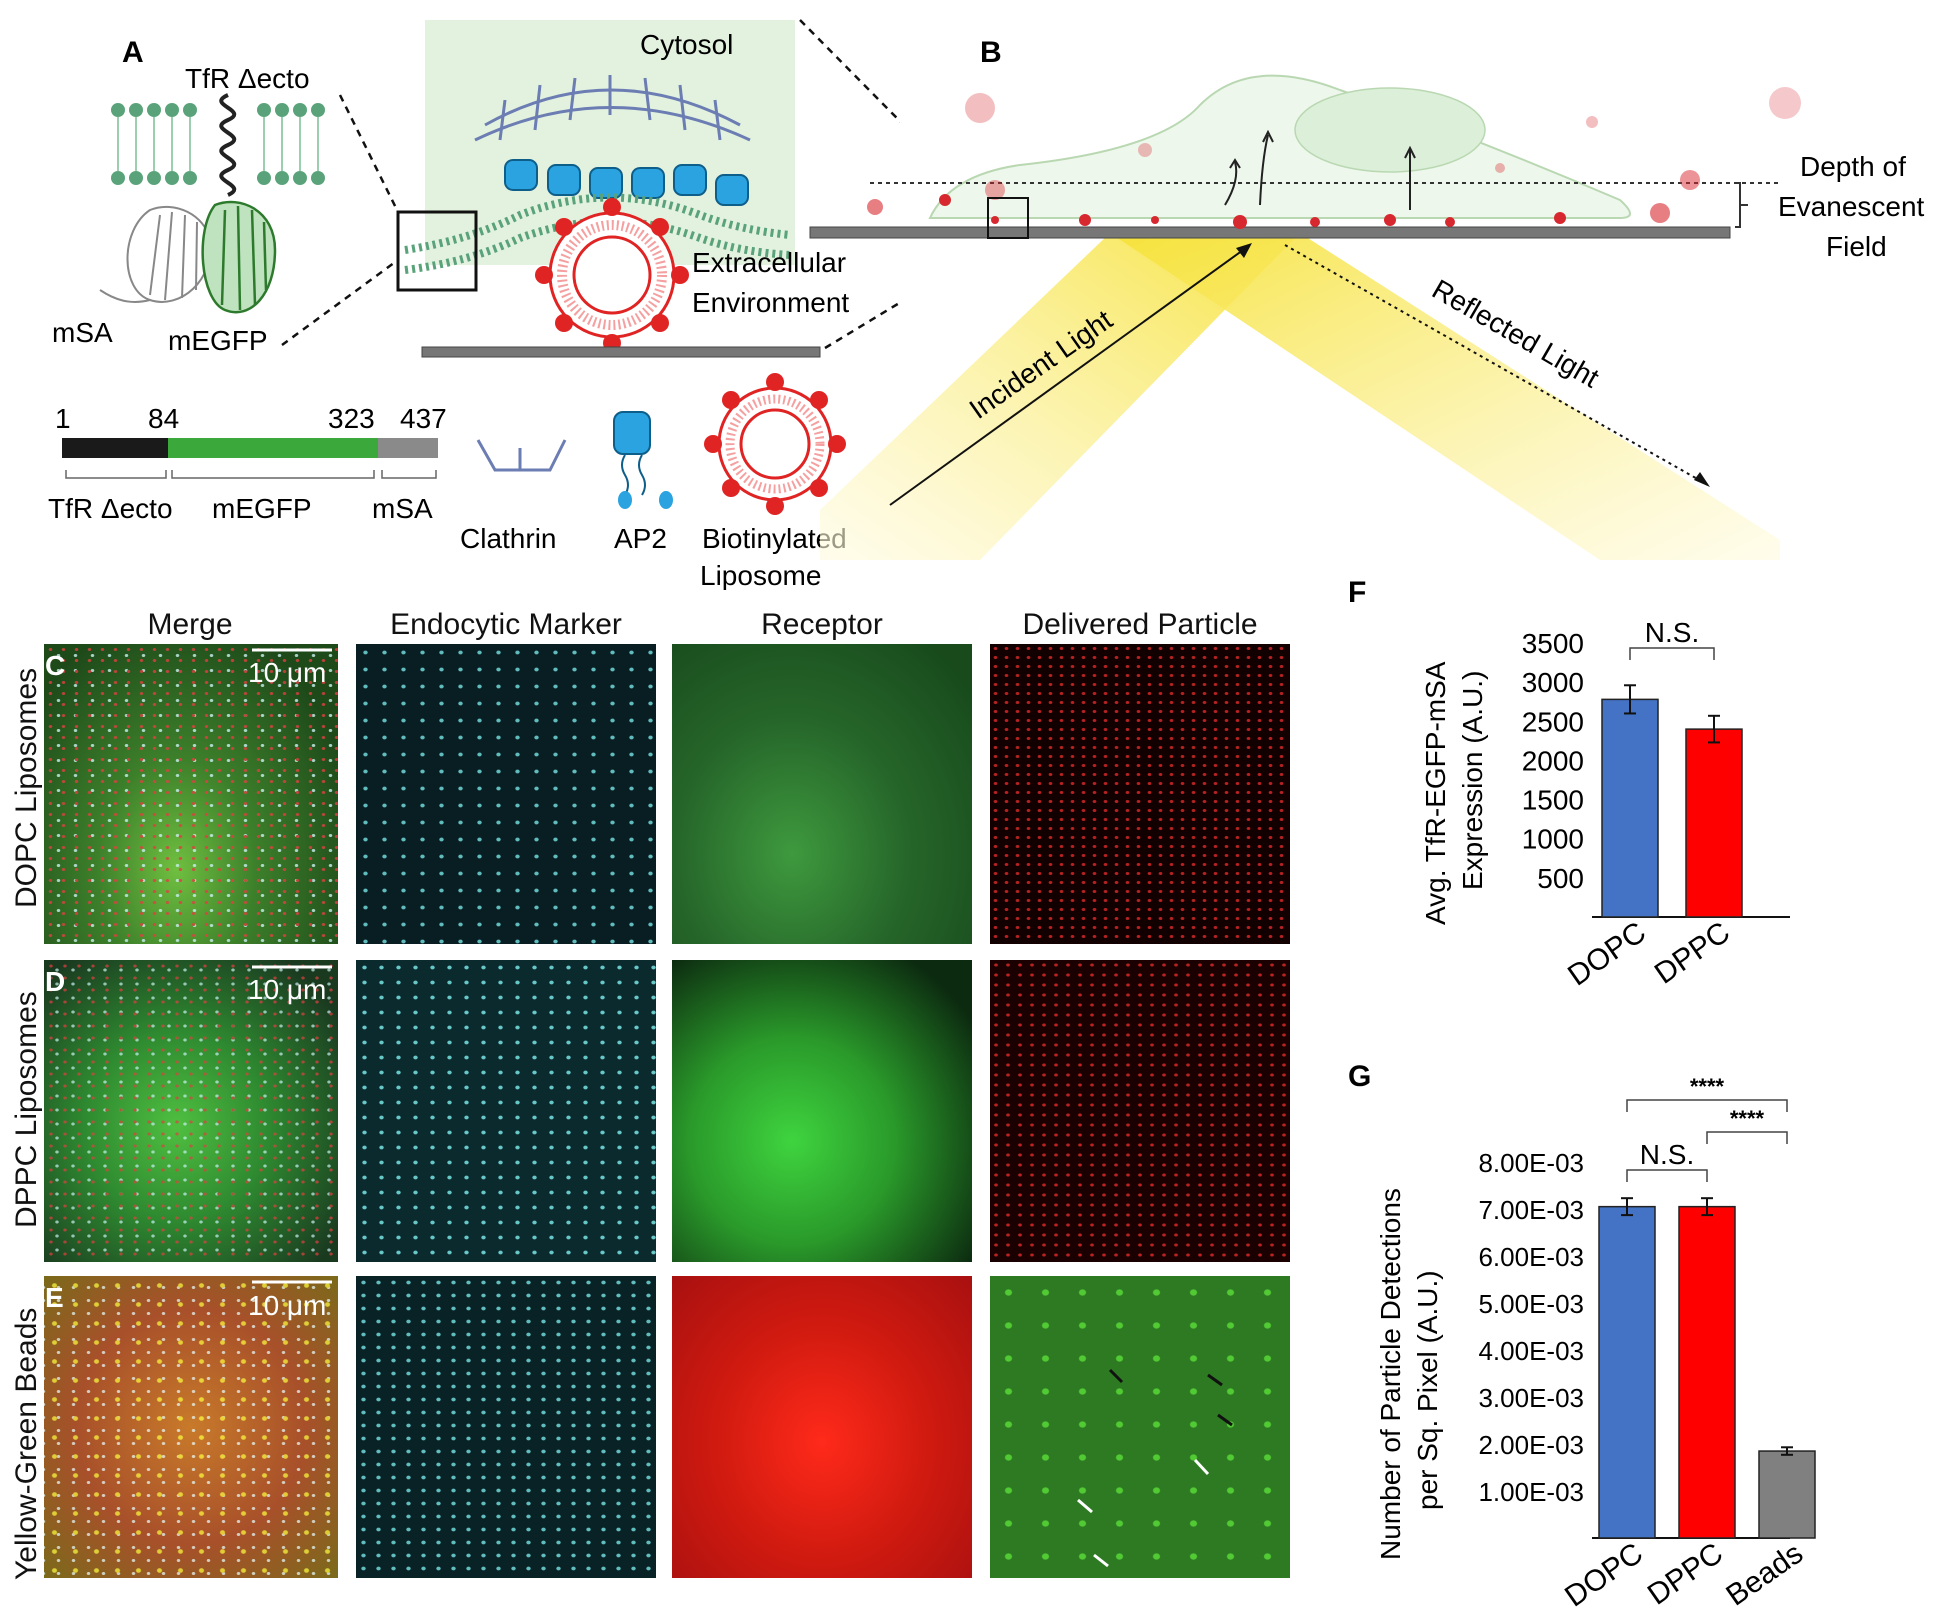  What do you see at coordinates (1140, 794) in the screenshot?
I see `micrograph-c-delivered` at bounding box center [1140, 794].